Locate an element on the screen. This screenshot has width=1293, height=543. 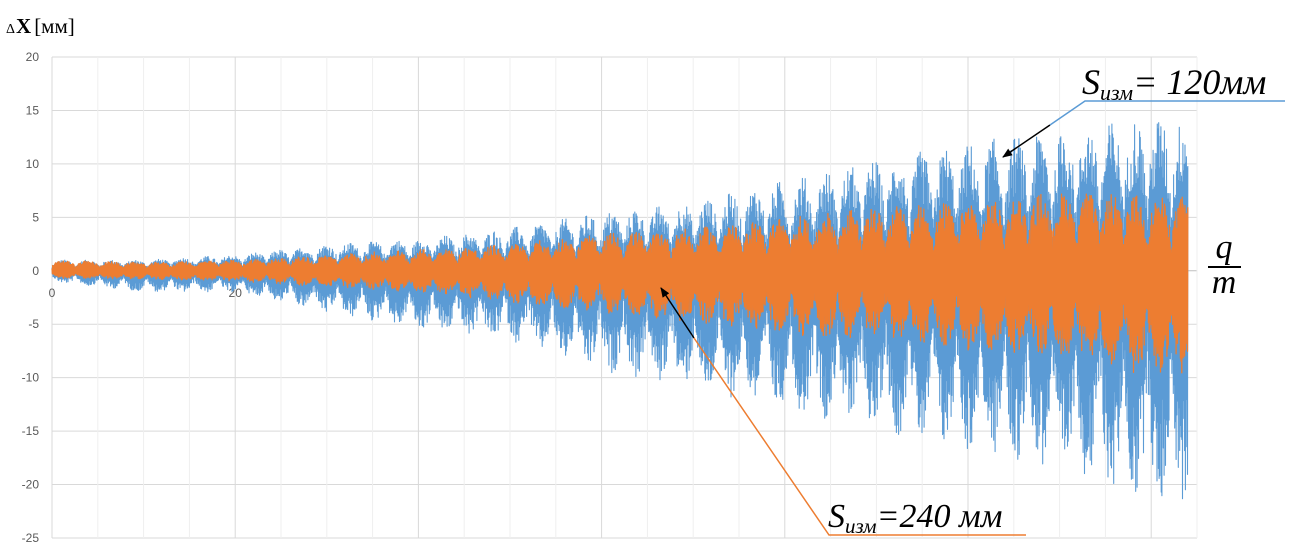
annotation-240mm-label: Sизм=240 мм is located at coordinates (915, 518).